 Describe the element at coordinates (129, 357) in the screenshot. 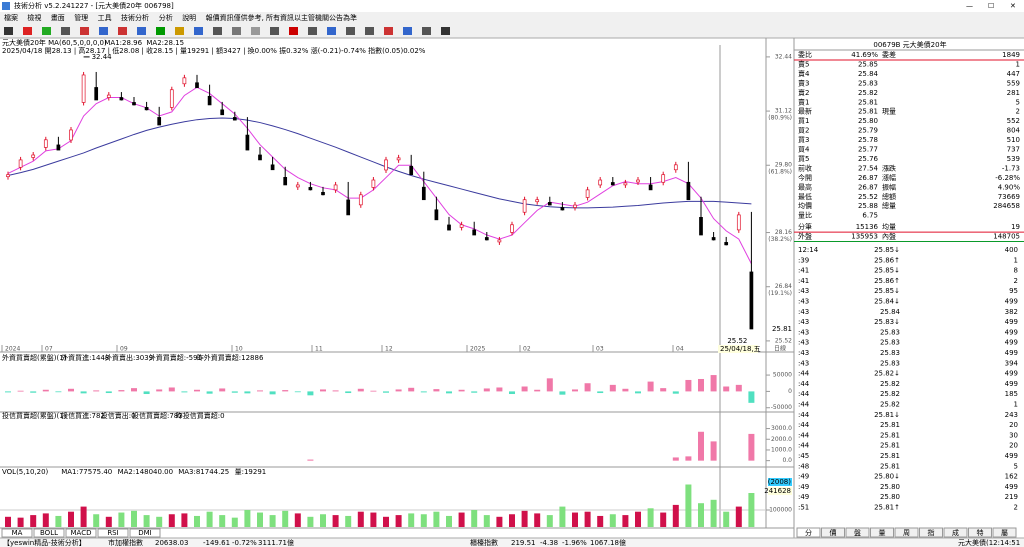

I see `pane-info: 外資賣出:3039` at that location.